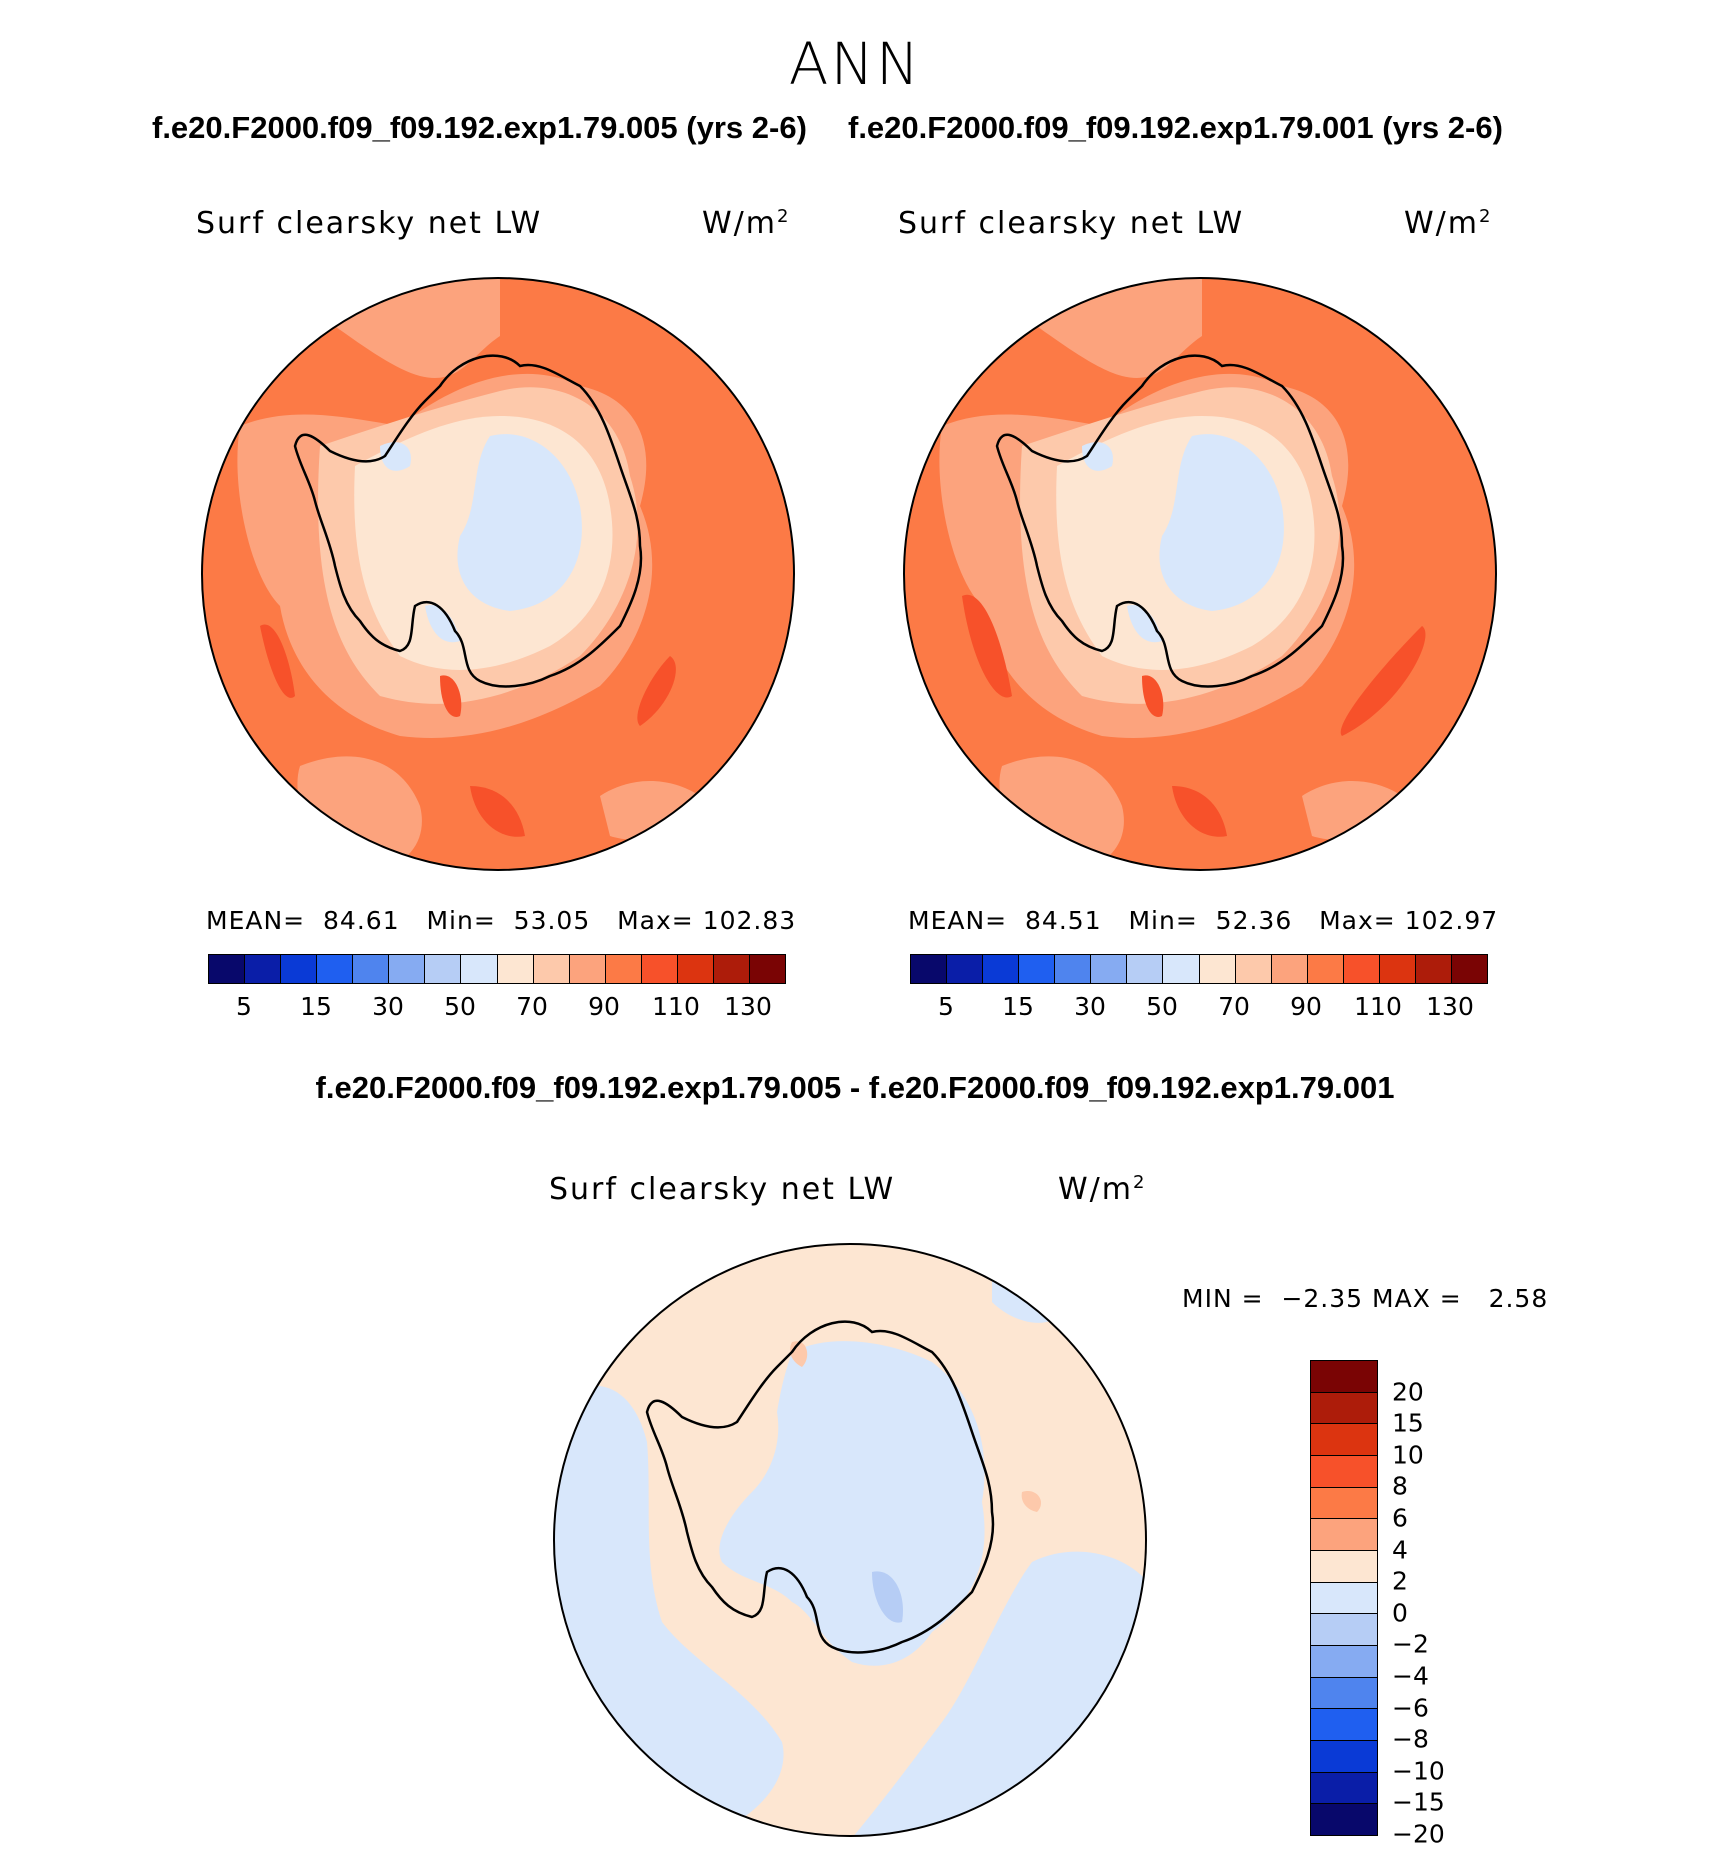 The image size is (1710, 1849). What do you see at coordinates (722, 1189) in the screenshot?
I see `diff-variable: Surf clearsky net LW` at bounding box center [722, 1189].